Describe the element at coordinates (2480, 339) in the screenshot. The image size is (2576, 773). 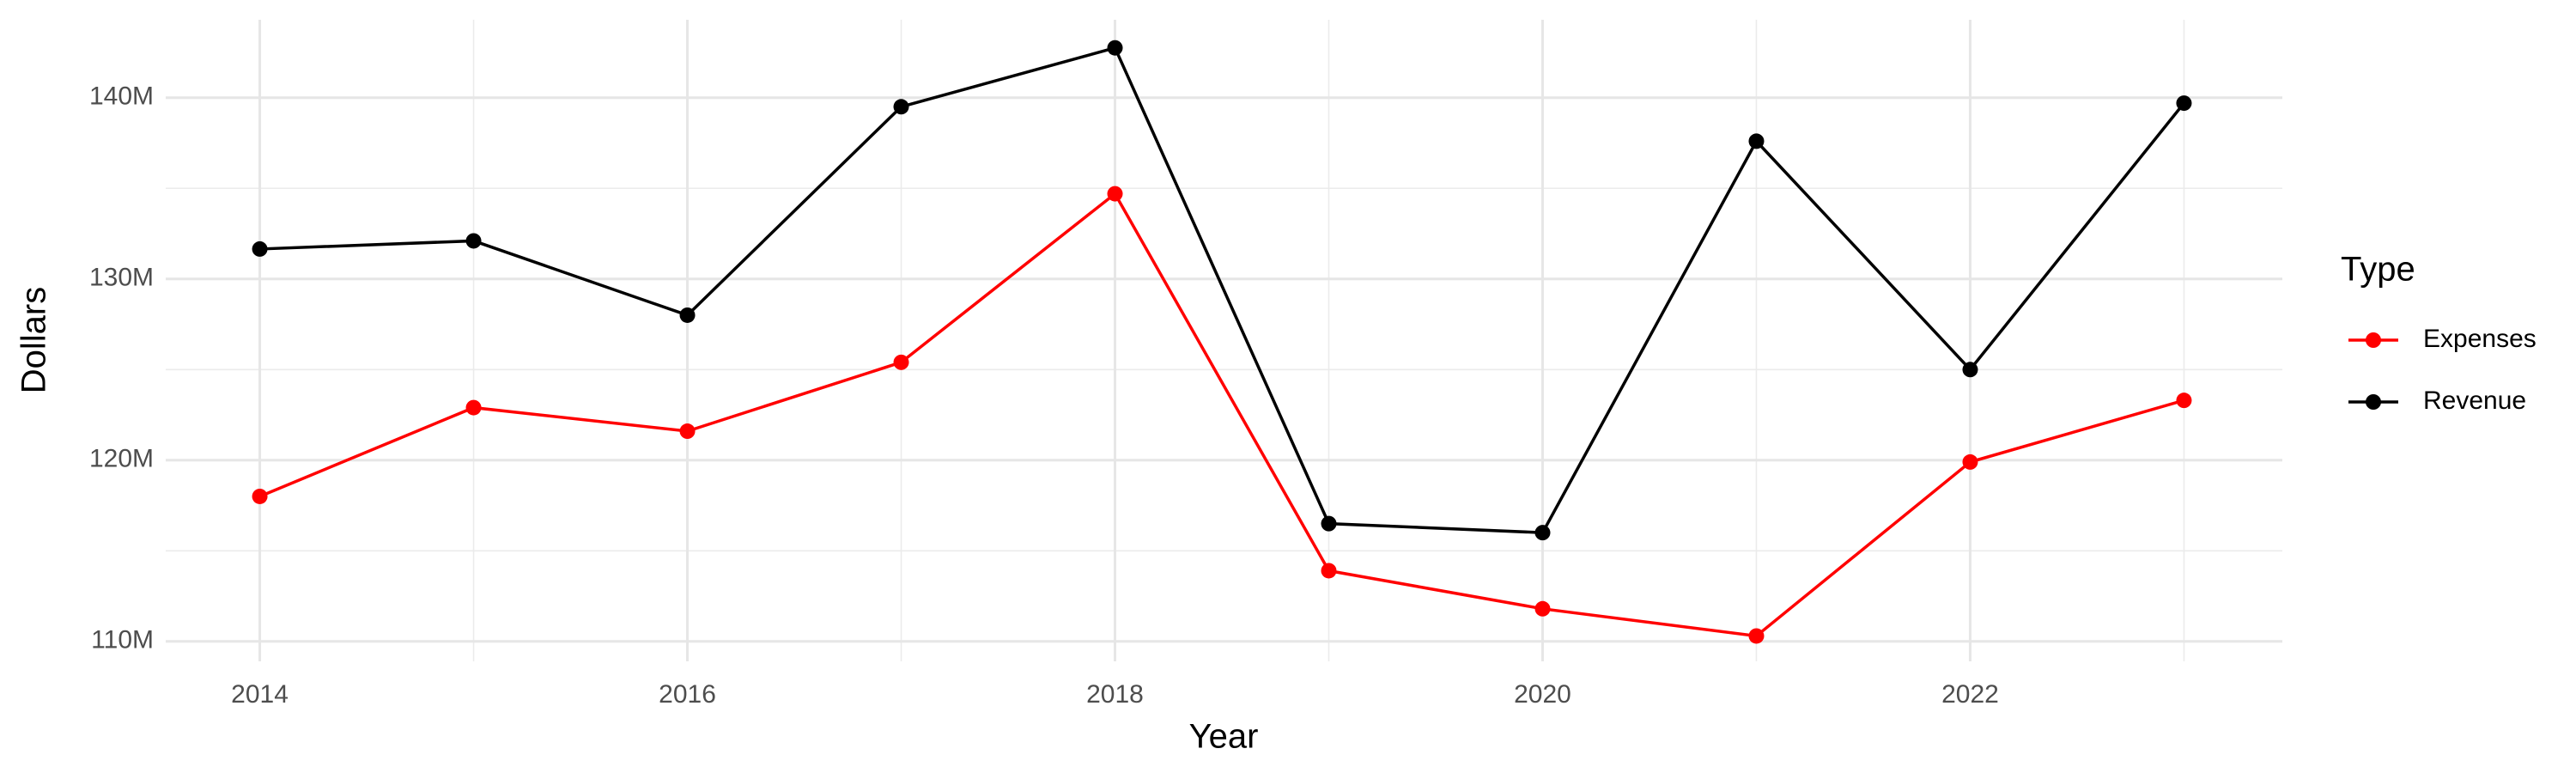
I see `legend-label: Expenses` at that location.